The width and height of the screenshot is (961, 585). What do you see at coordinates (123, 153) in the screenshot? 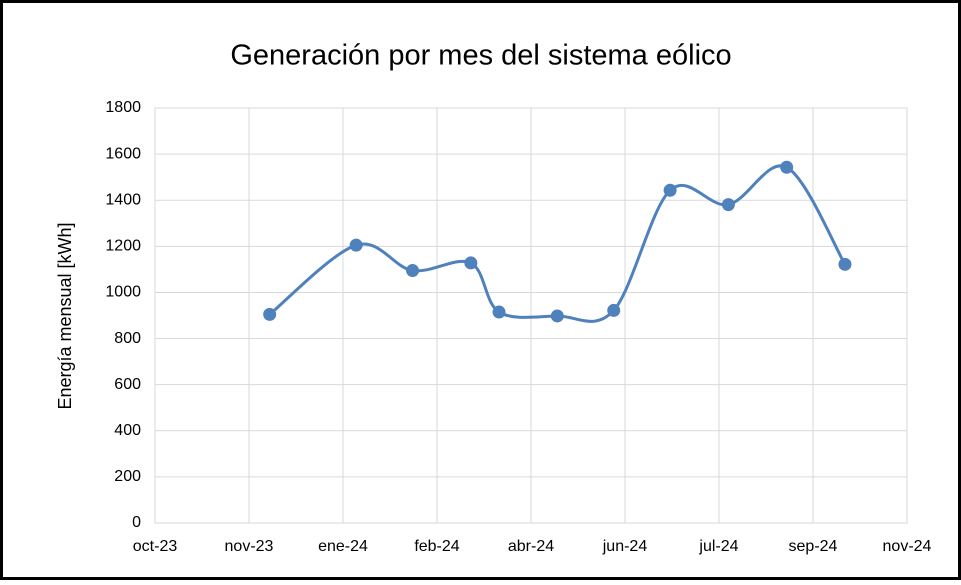
I see `y-tick-label: 1600` at bounding box center [123, 153].